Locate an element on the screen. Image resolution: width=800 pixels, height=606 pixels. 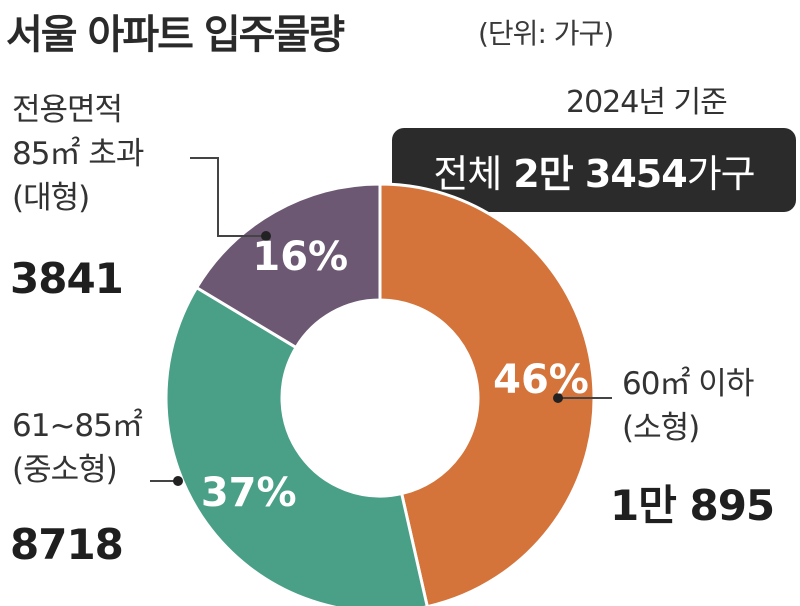
large-label-line3: (대형) is located at coordinates (51, 198).